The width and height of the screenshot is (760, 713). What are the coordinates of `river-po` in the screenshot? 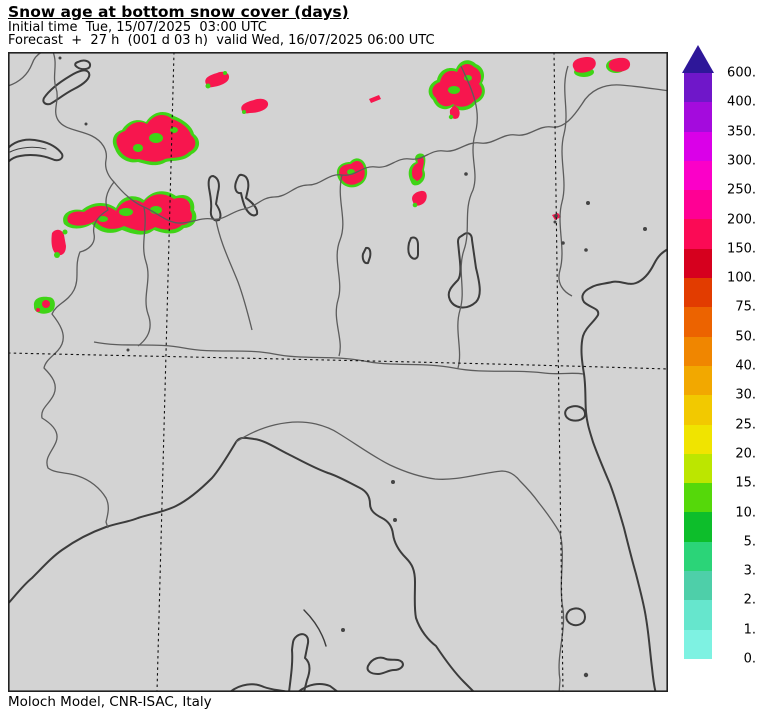 It's located at (338, 358).